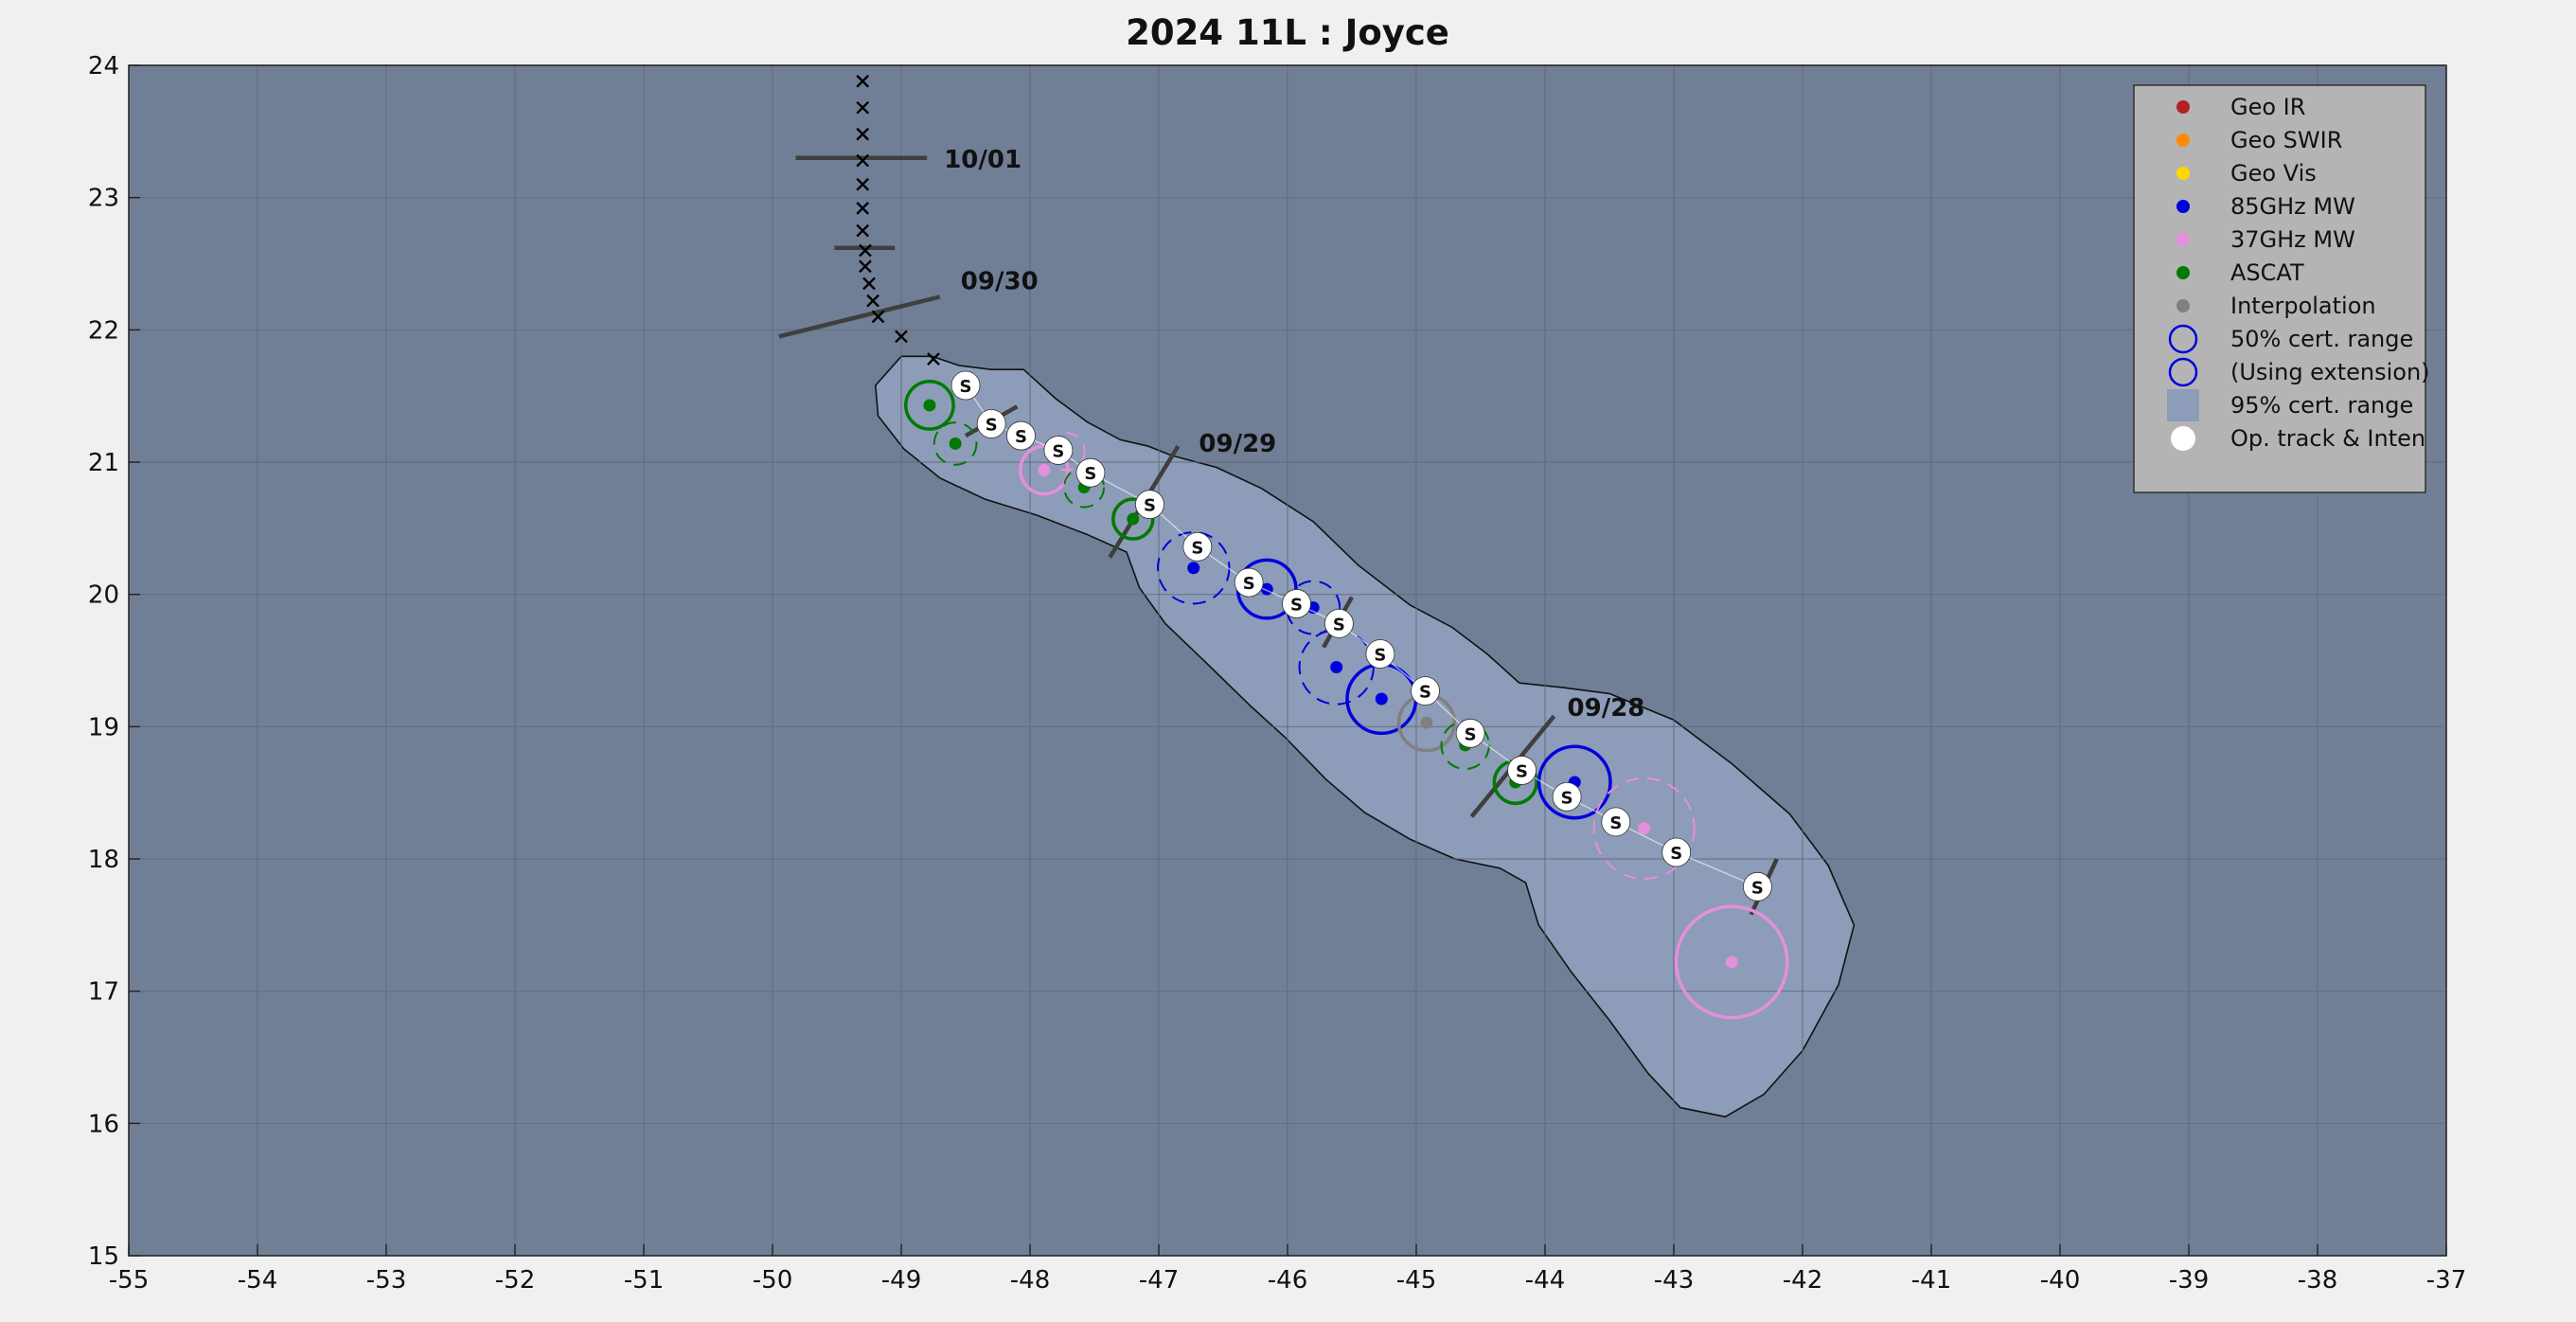 This screenshot has height=1322, width=2576. I want to click on y-tick-label: 21, so click(103, 463).